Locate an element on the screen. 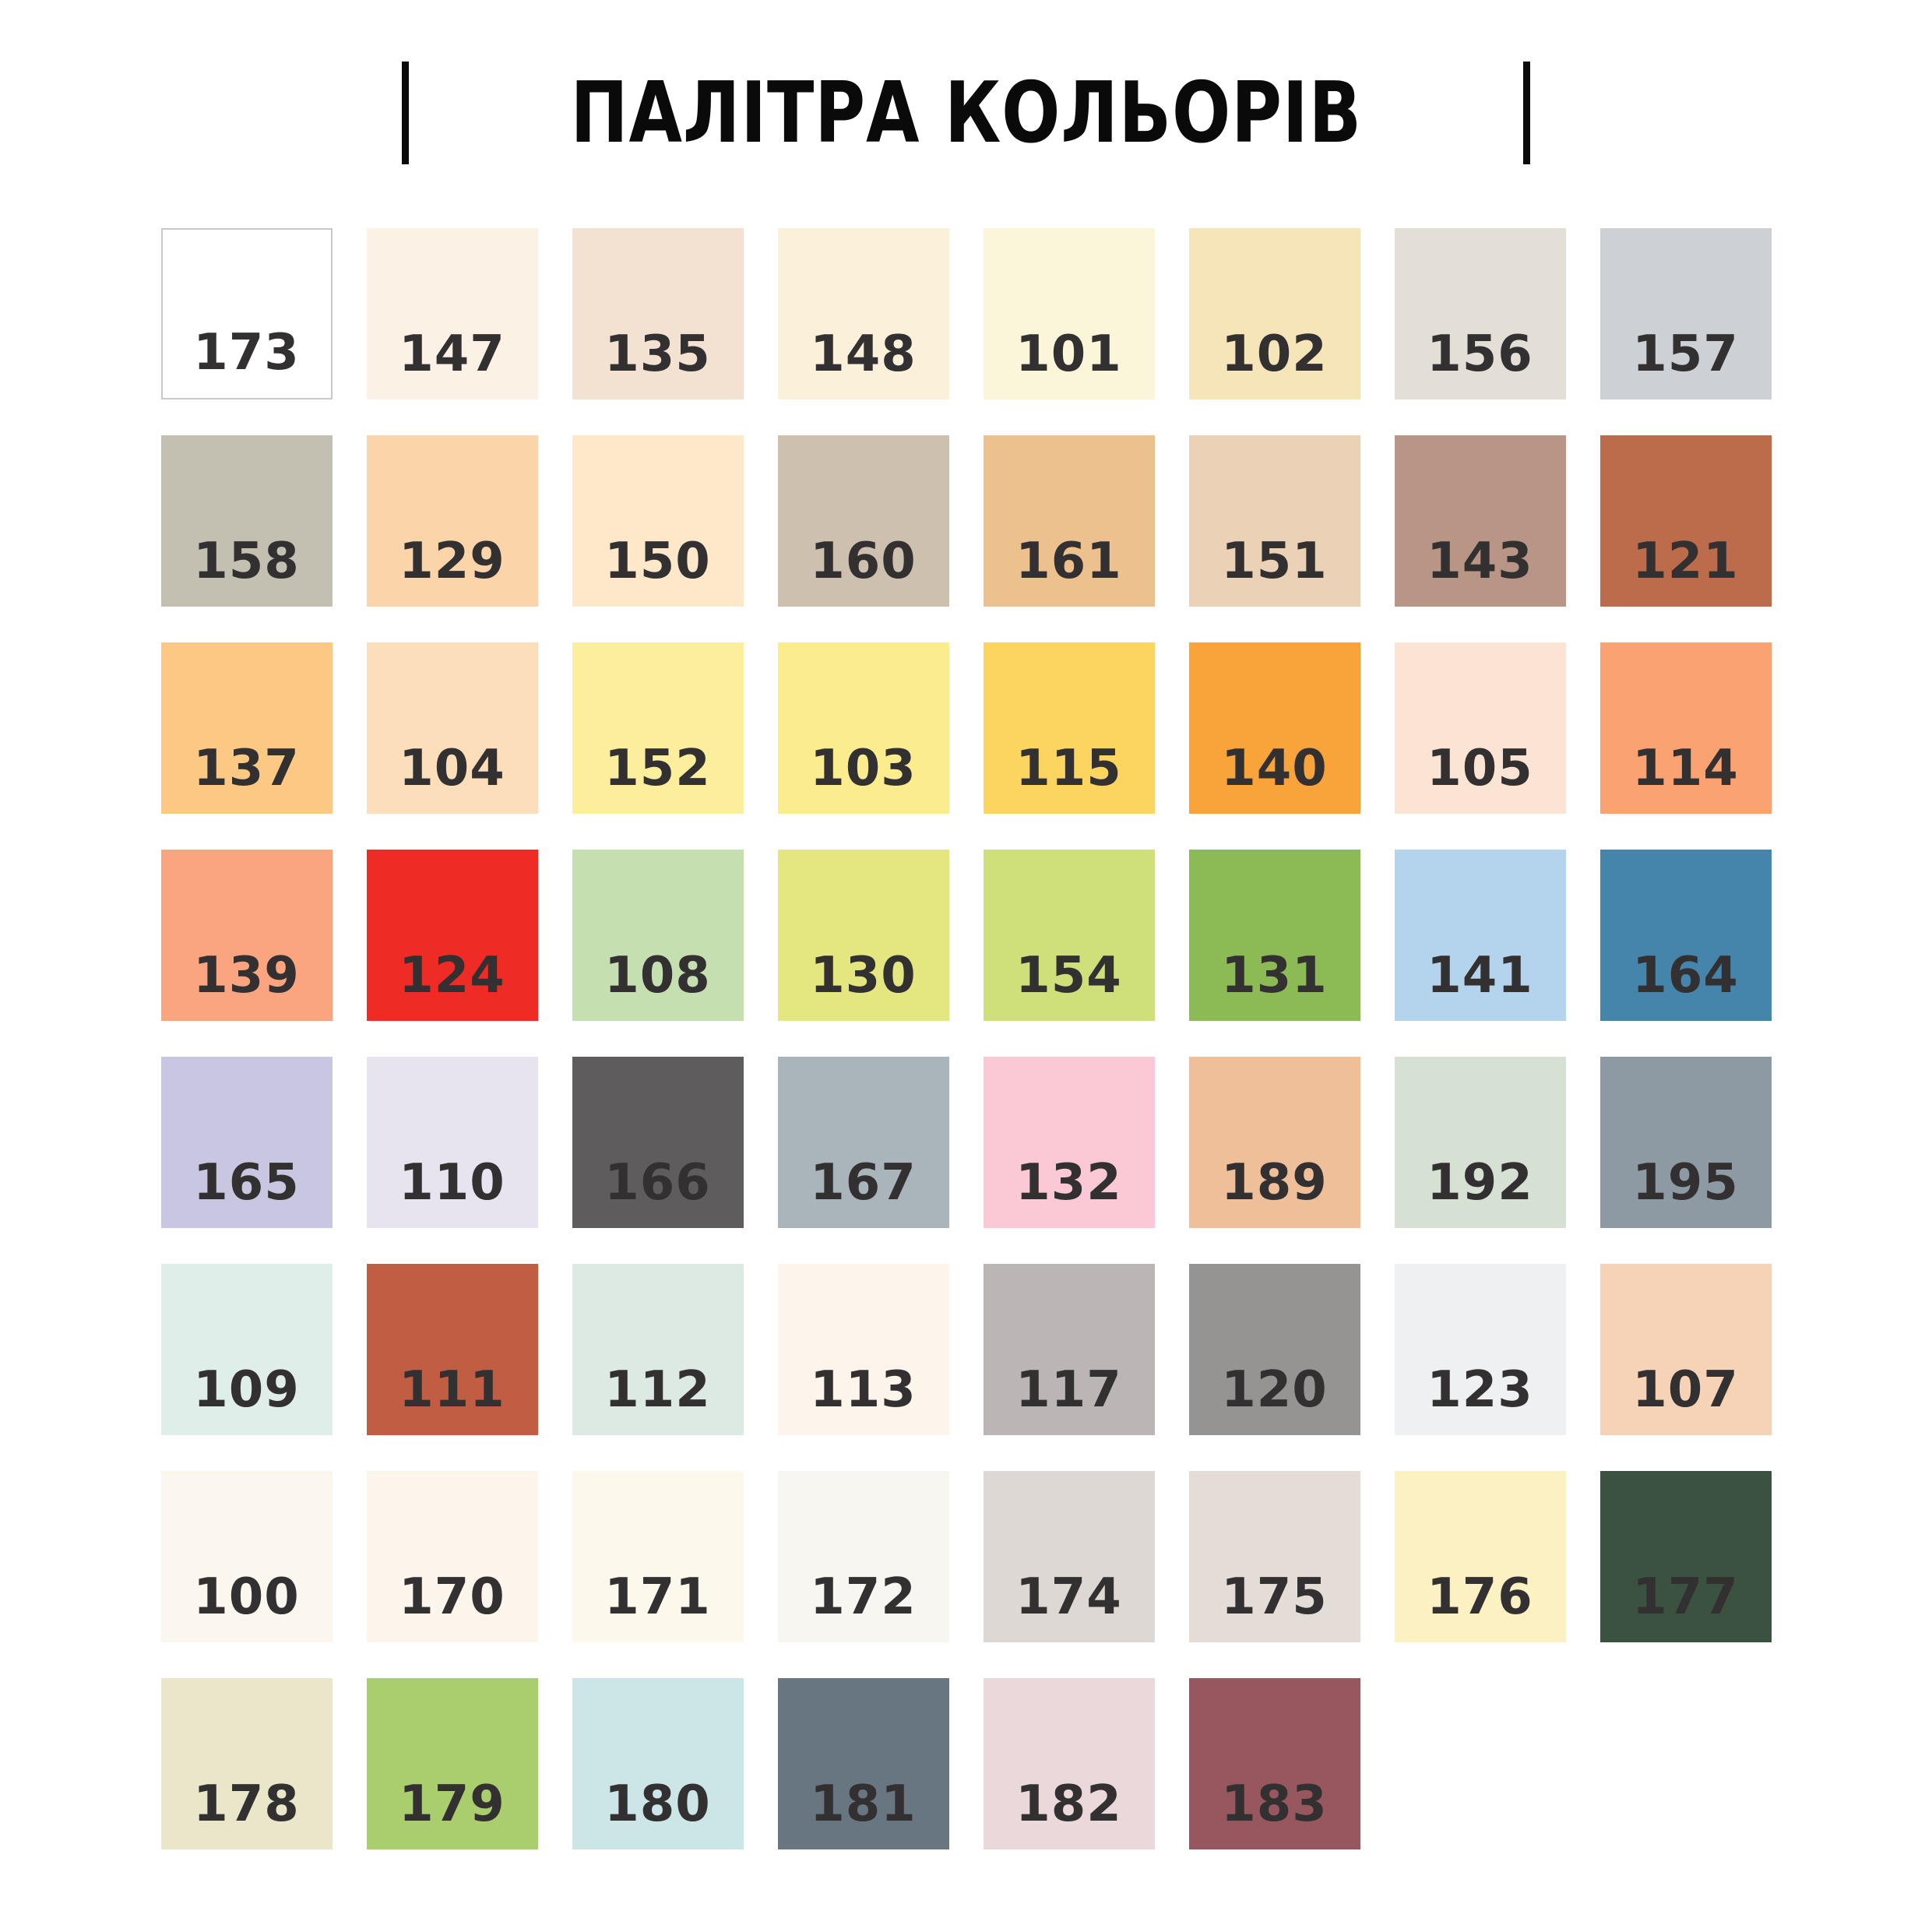 Image resolution: width=1932 pixels, height=1932 pixels. swatch-code-label: 137 is located at coordinates (246, 768).